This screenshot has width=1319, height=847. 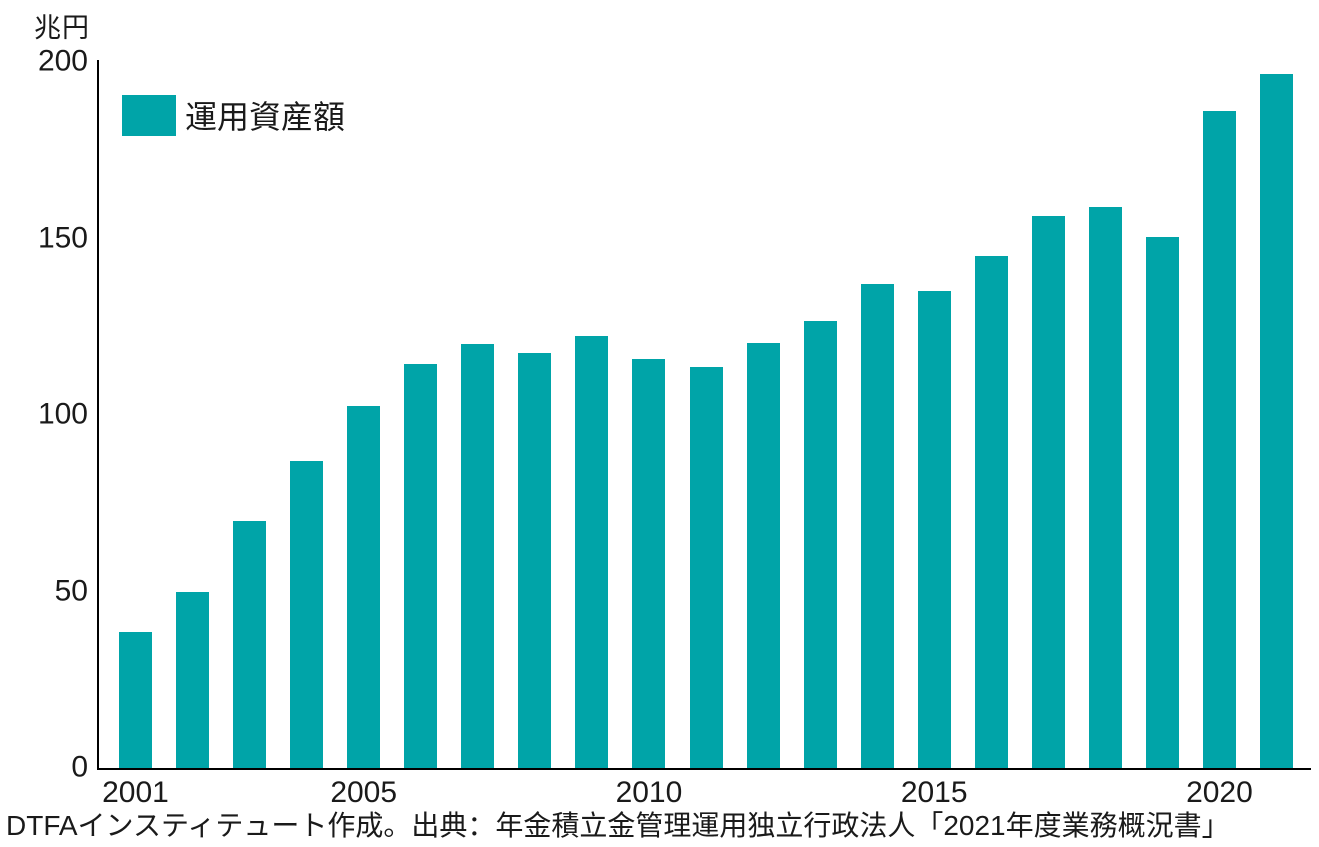 I want to click on x-tick-2020: 2020, so click(x=1219, y=792).